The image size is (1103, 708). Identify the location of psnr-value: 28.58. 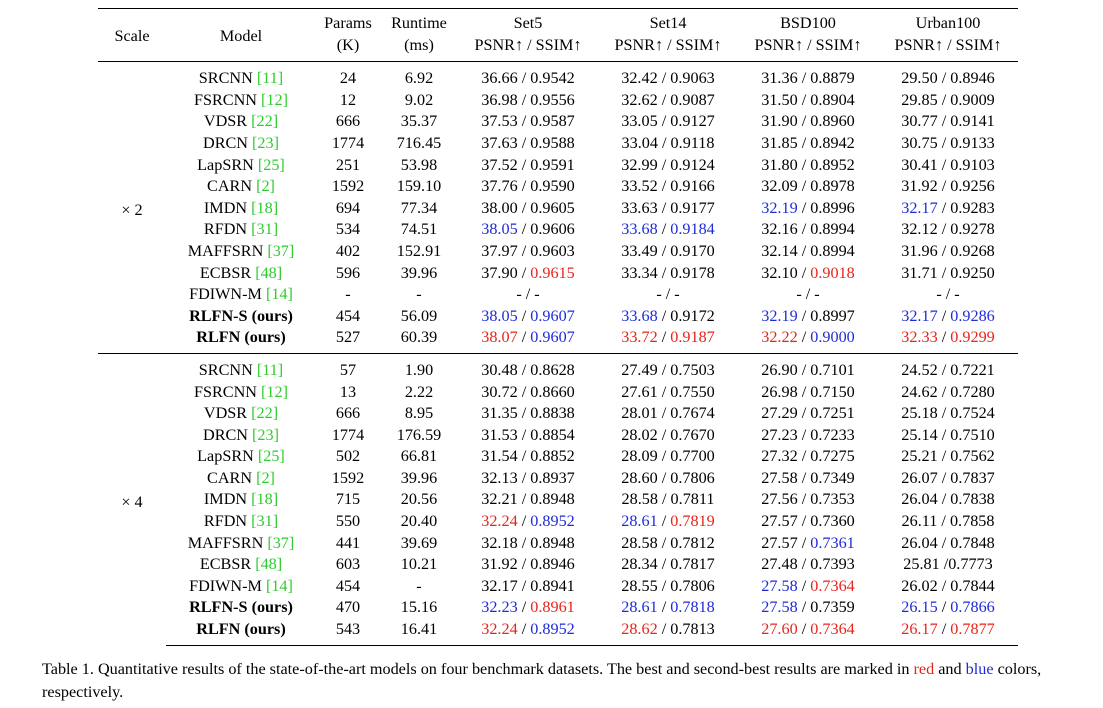
(639, 499).